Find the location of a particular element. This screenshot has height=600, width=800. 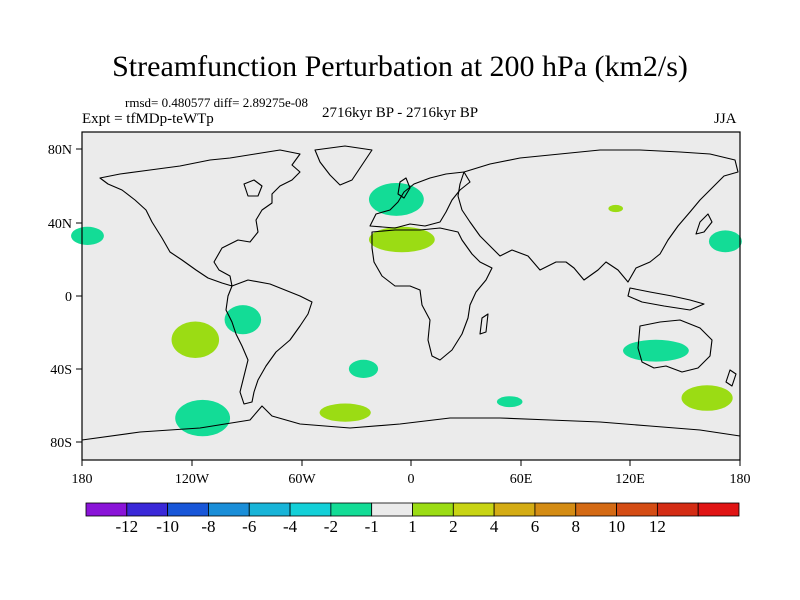

colorbar-label-5: -2 is located at coordinates (331, 526).